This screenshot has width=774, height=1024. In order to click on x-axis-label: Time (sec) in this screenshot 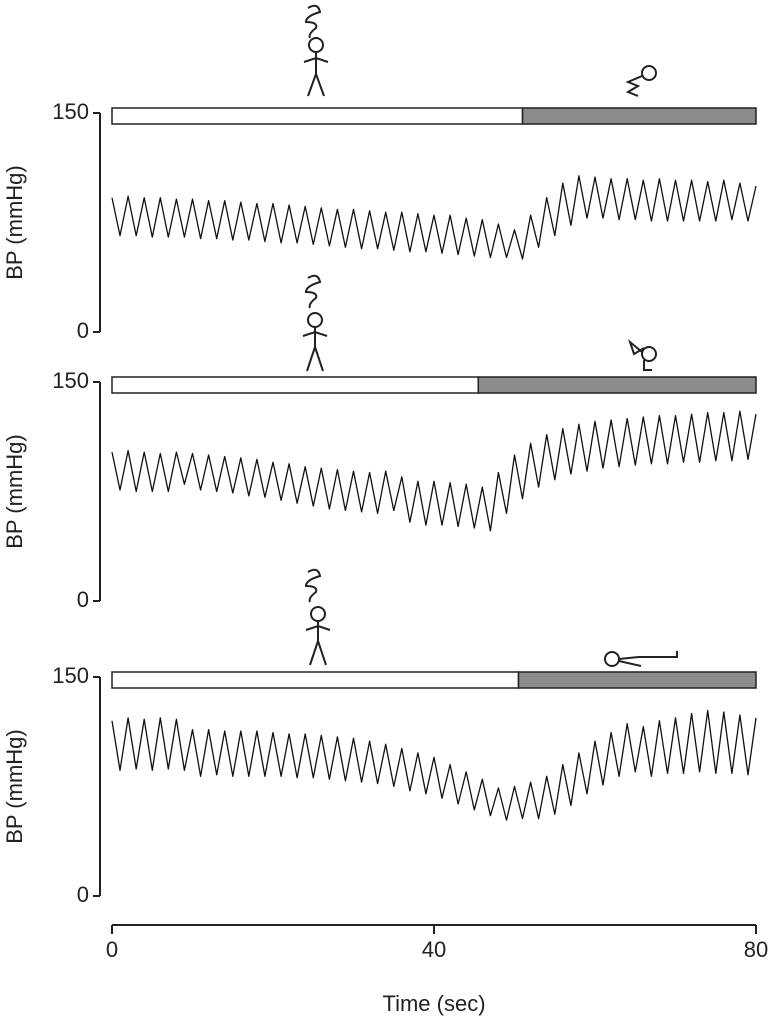, I will do `click(433, 1003)`.